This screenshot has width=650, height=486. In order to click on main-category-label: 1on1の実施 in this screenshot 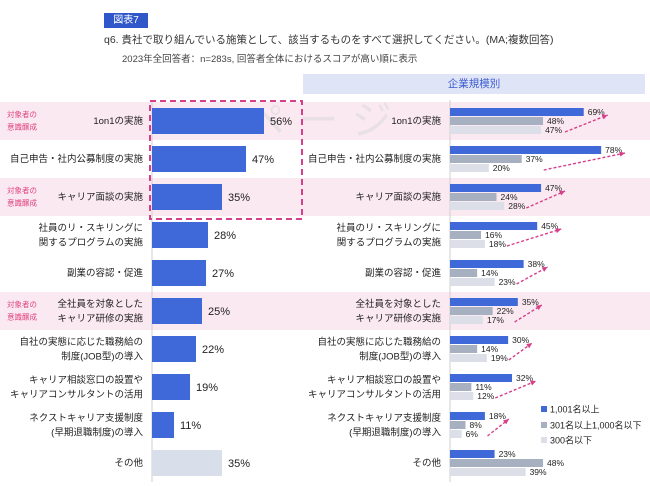, I will do `click(118, 121)`.